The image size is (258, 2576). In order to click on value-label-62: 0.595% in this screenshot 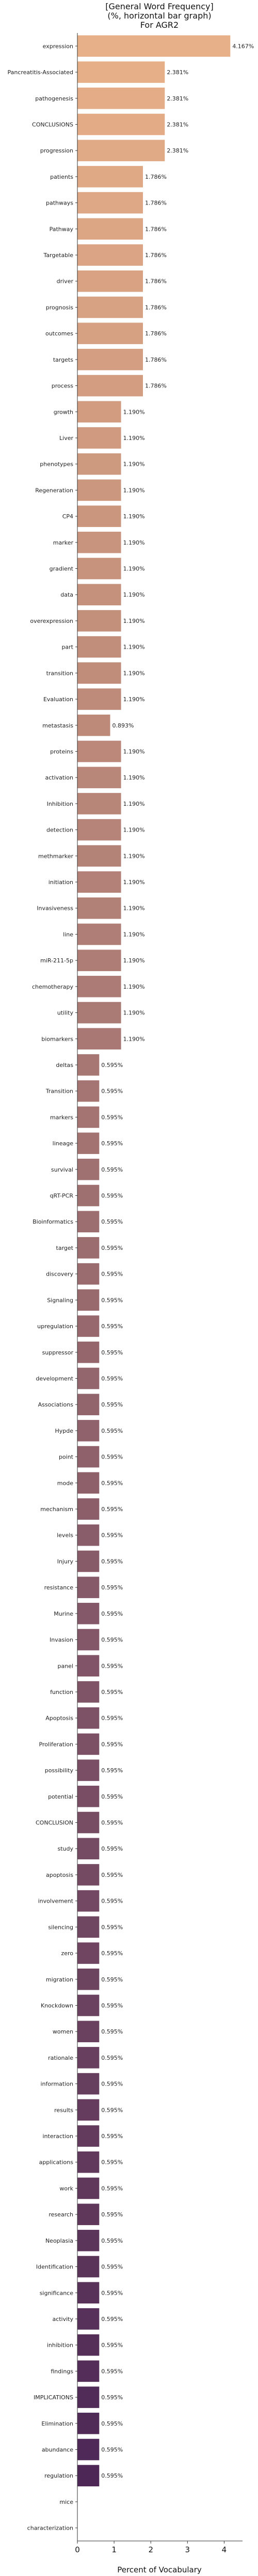, I will do `click(112, 1666)`.